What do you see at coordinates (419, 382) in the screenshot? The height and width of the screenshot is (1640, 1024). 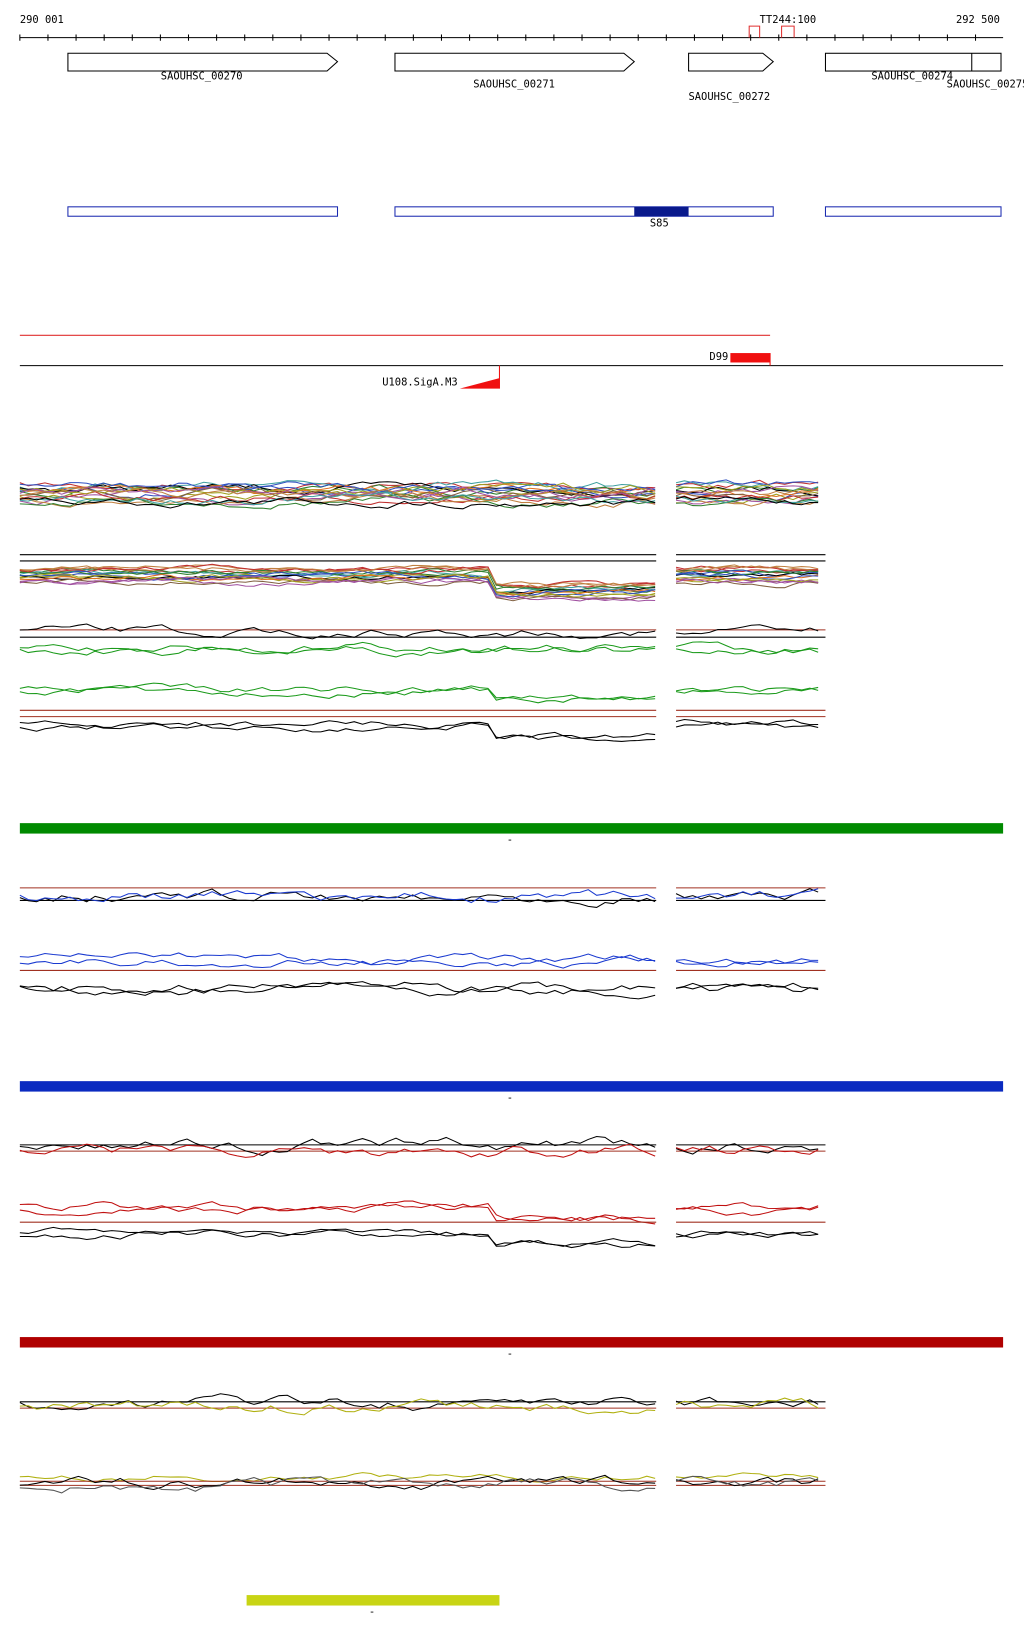 I see `promoter-label: U108.SigA.M3` at bounding box center [419, 382].